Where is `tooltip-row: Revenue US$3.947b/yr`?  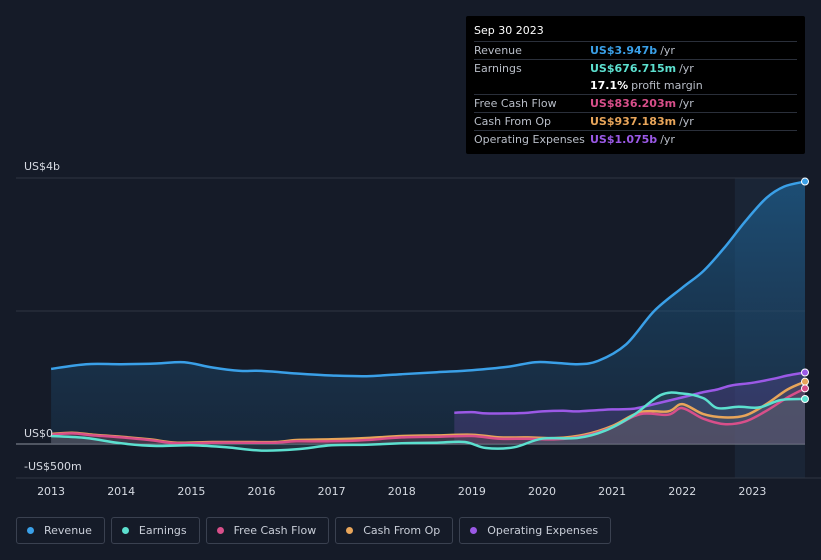
tooltip-row: Revenue US$3.947b/yr is located at coordinates (635, 50).